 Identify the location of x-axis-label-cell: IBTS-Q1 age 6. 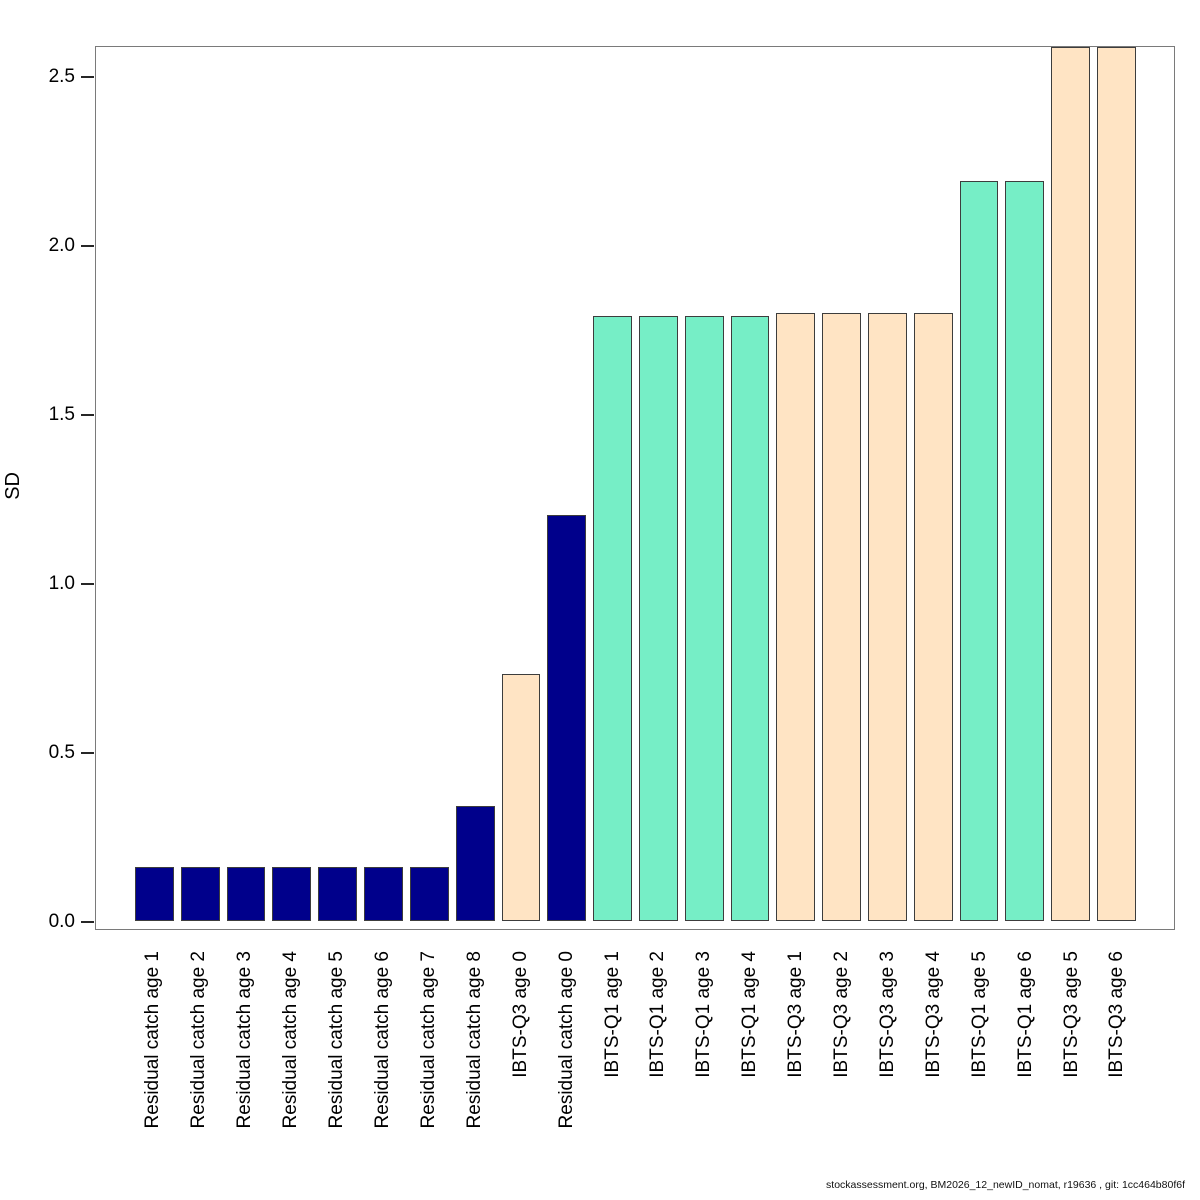
(1025, 1058).